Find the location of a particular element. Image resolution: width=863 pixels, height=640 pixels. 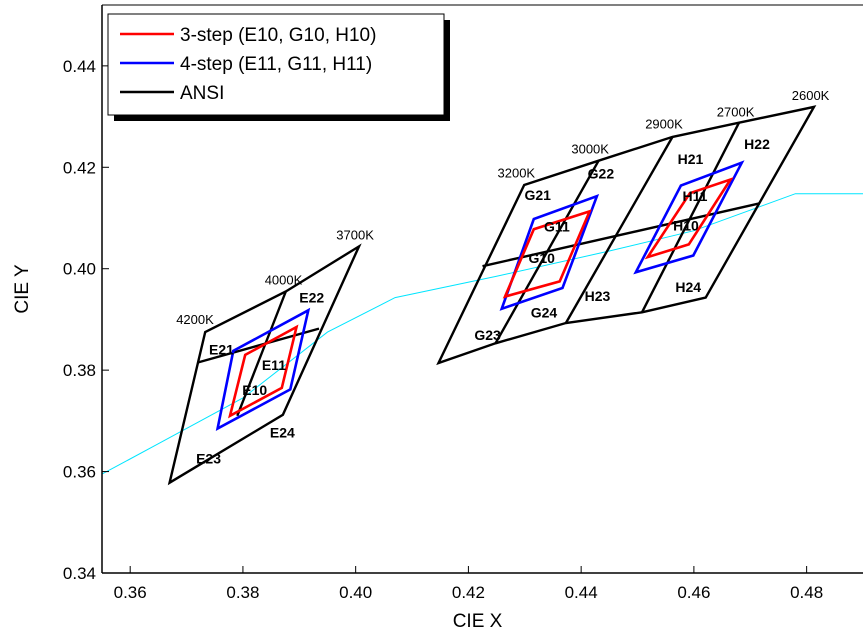

bin-label: H21 is located at coordinates (691, 159).